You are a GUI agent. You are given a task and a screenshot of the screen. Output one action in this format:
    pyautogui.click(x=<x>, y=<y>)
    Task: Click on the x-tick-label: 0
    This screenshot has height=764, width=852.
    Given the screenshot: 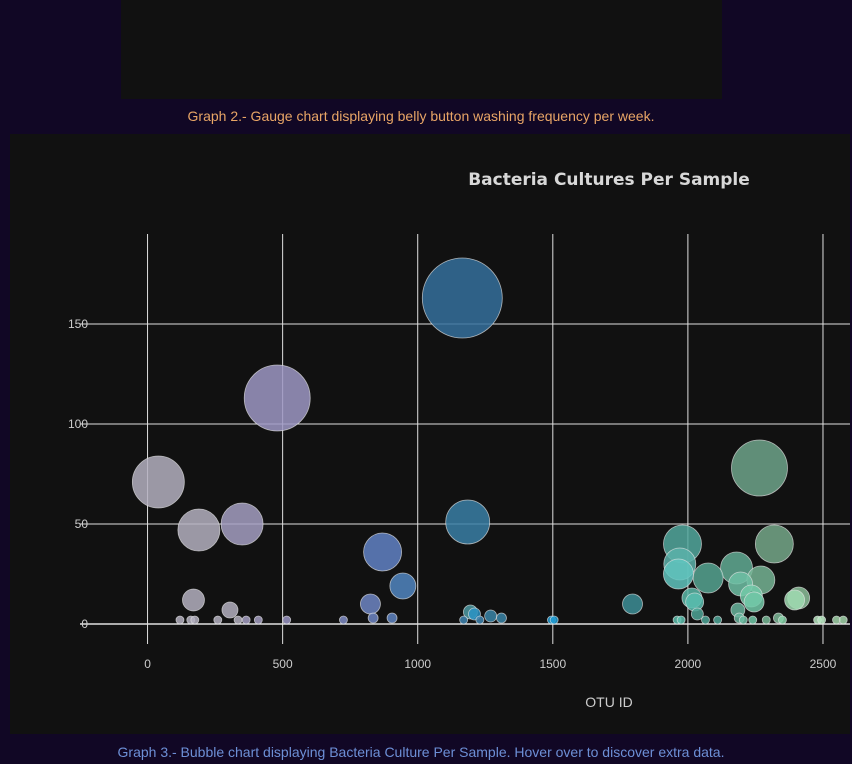 What is the action you would take?
    pyautogui.click(x=147, y=664)
    